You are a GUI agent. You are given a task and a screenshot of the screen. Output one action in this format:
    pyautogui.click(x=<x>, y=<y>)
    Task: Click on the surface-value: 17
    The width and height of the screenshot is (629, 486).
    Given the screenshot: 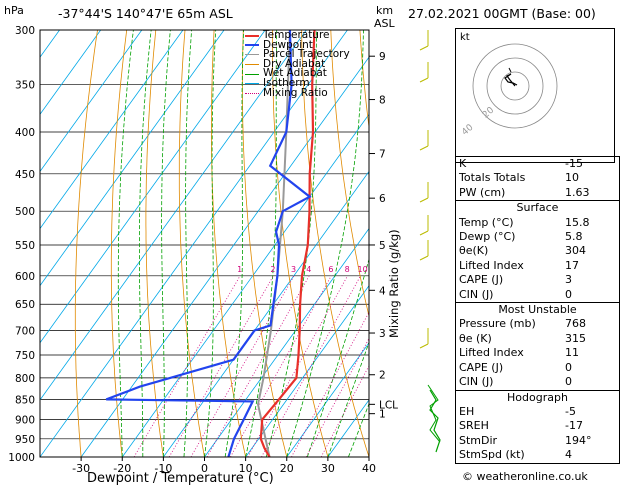 What is the action you would take?
    pyautogui.click(x=572, y=265)
    